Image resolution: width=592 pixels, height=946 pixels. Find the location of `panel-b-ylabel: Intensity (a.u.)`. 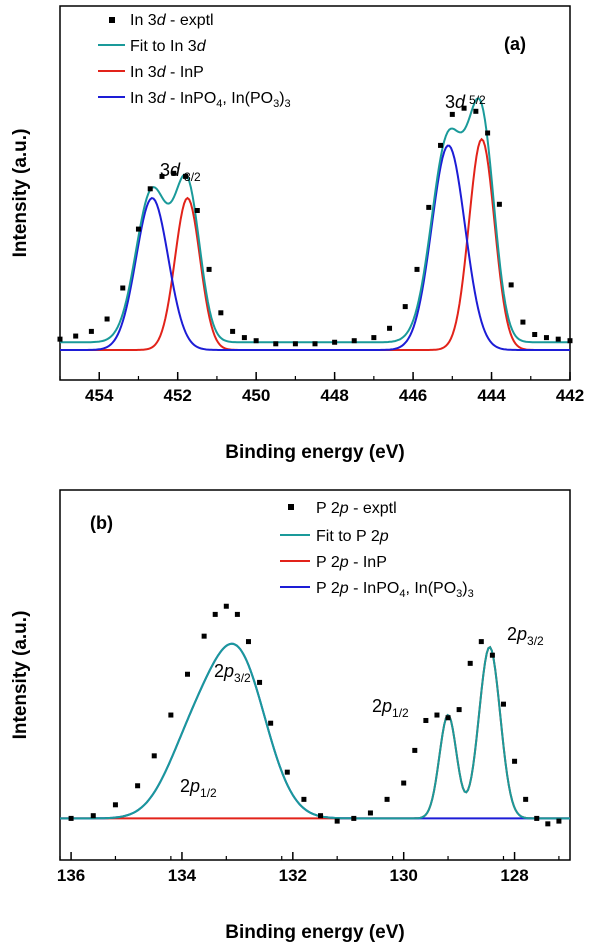

panel-b-ylabel: Intensity (a.u.) is located at coordinates (20, 675).